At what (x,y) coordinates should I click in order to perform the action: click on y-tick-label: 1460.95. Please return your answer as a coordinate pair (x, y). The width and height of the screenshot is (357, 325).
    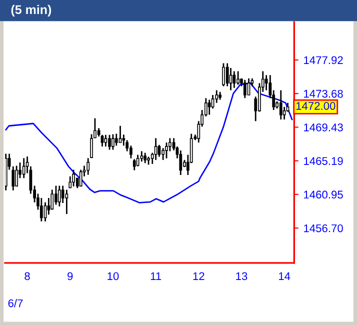
    Looking at the image, I should click on (323, 194).